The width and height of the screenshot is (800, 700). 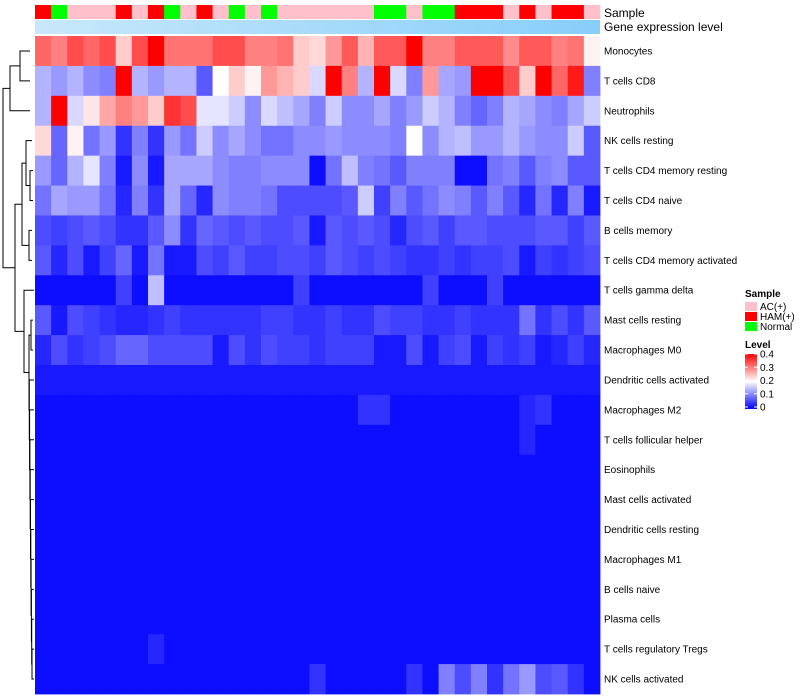 What do you see at coordinates (643, 410) in the screenshot?
I see `row-label-macrophages-m2: Macrophages M2` at bounding box center [643, 410].